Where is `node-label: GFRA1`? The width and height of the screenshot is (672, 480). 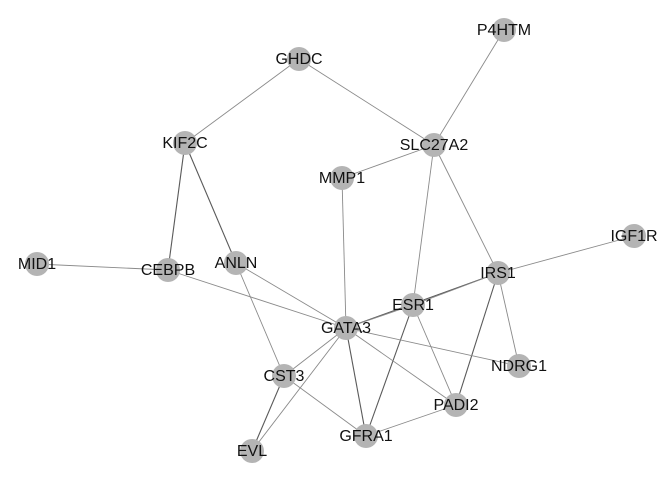
node-label: GFRA1 is located at coordinates (365, 436).